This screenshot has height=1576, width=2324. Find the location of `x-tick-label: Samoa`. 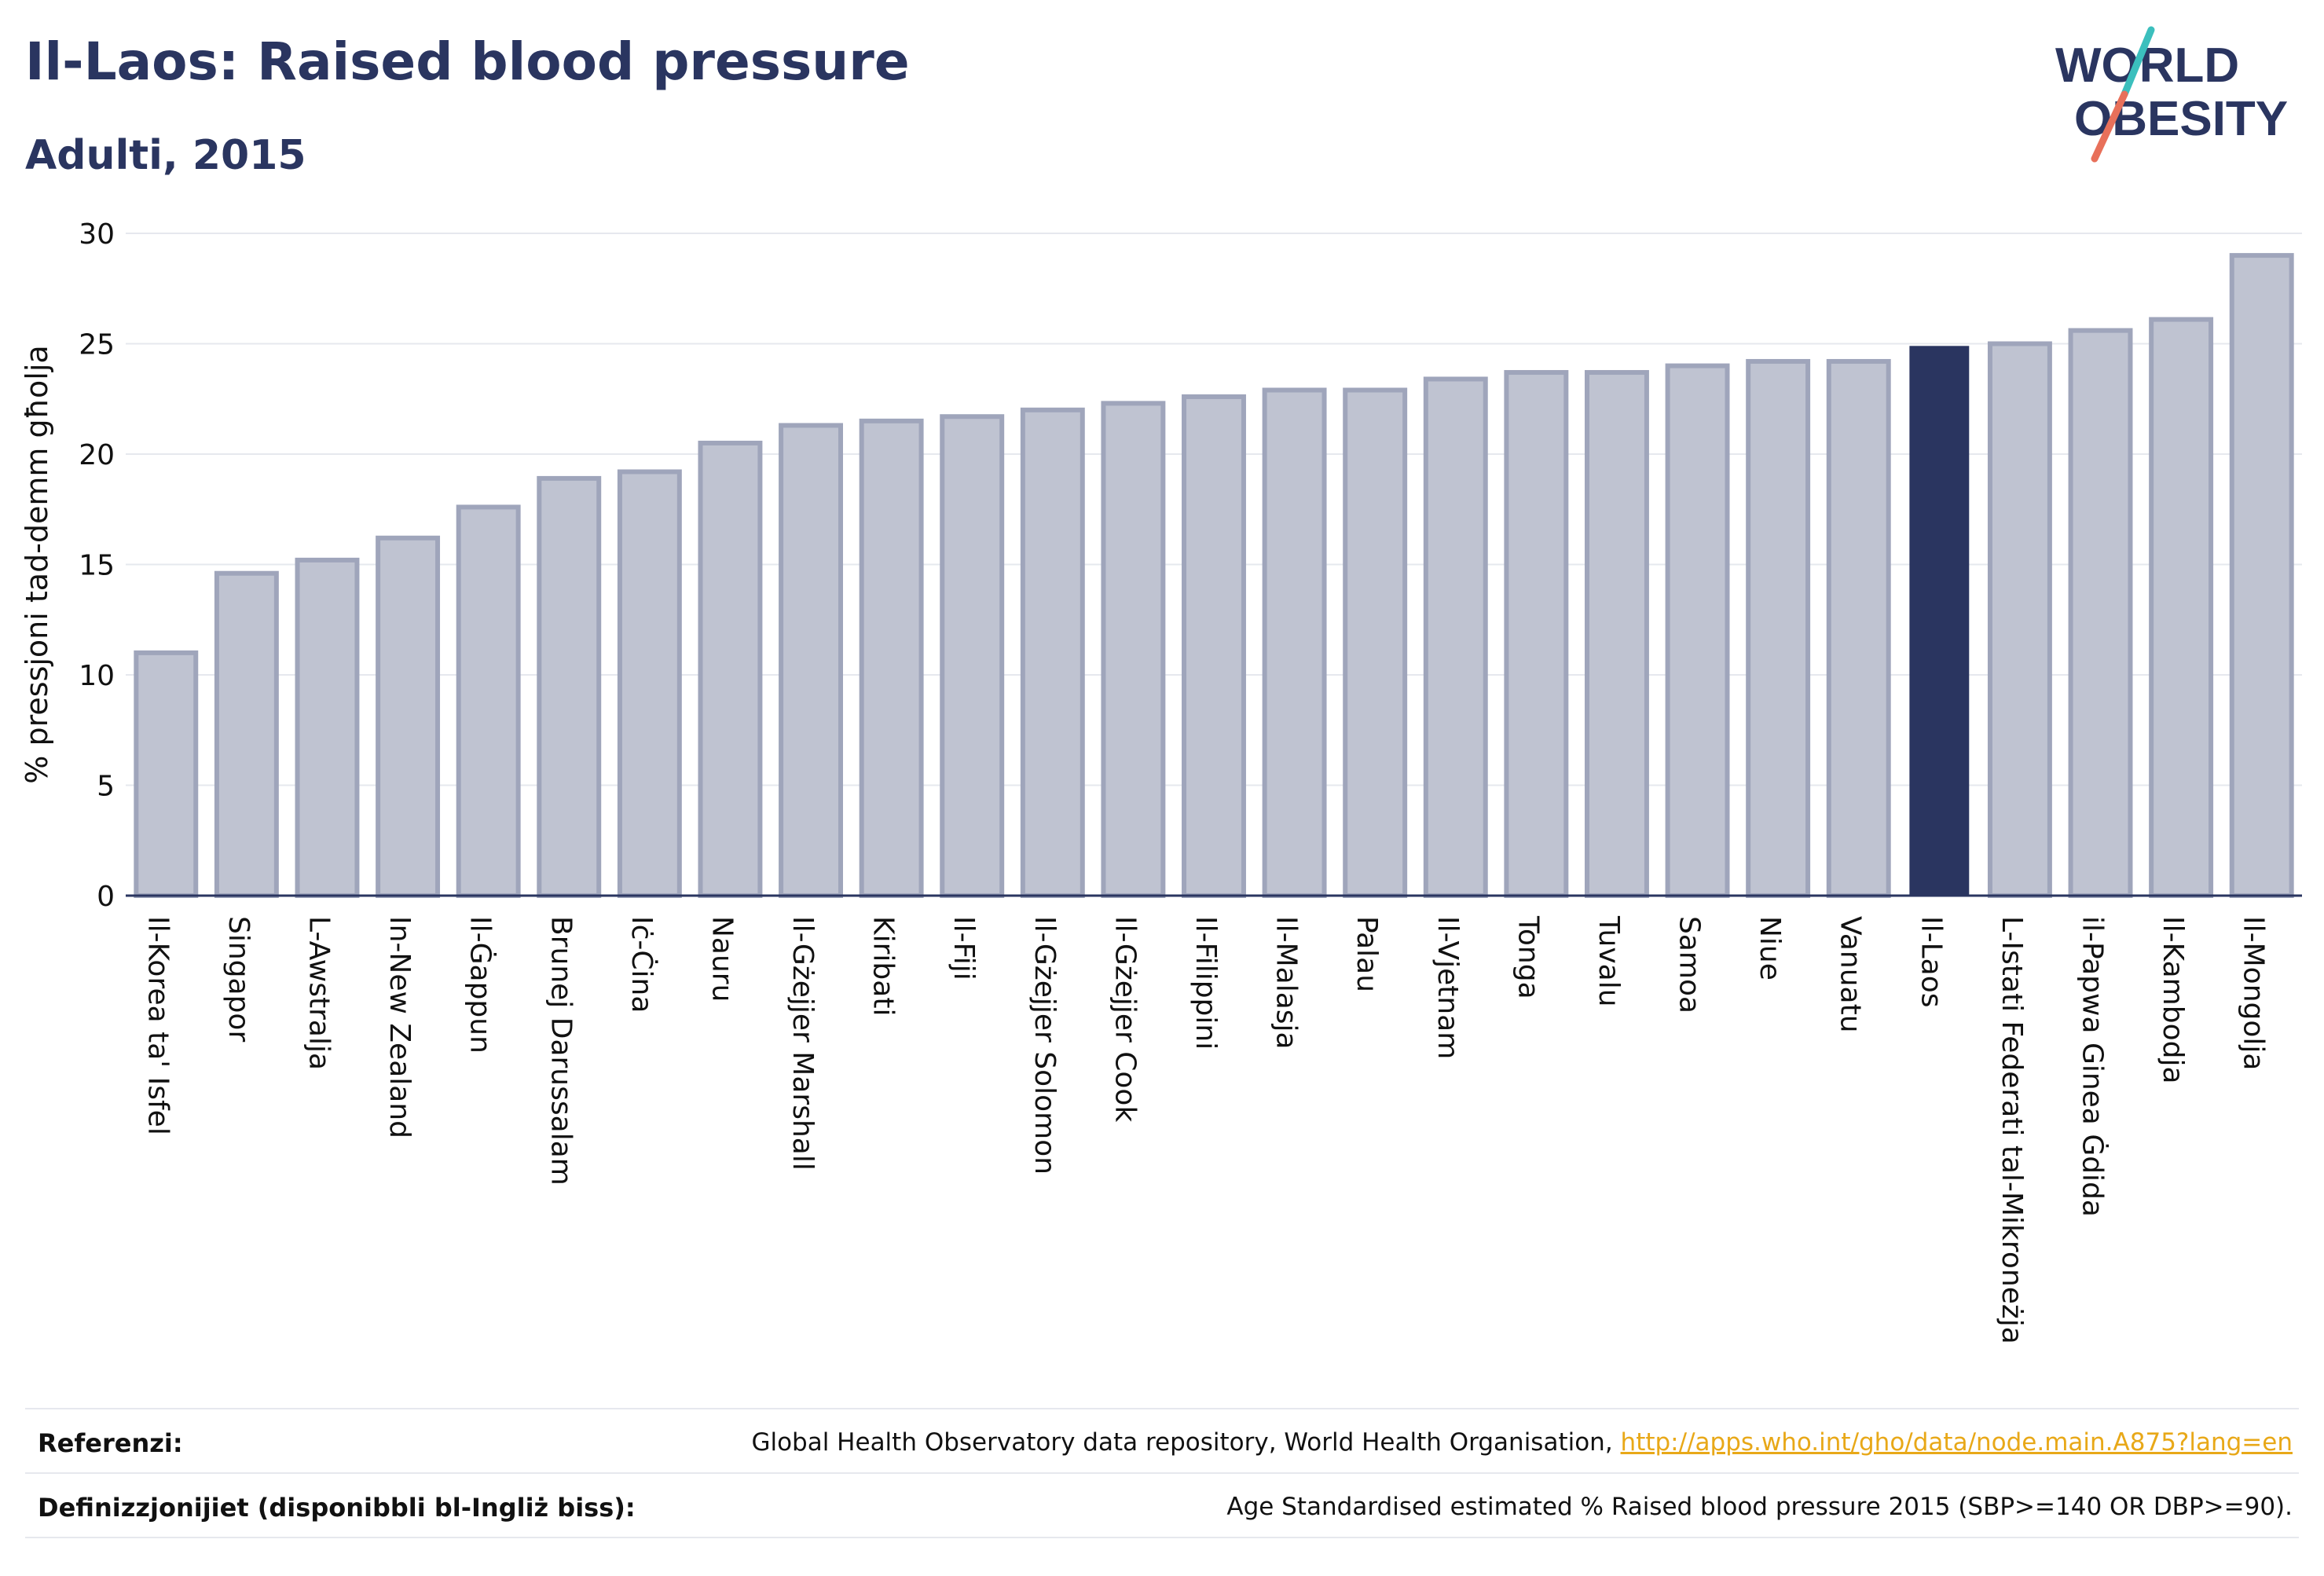

x-tick-label: Samoa is located at coordinates (1689, 964).